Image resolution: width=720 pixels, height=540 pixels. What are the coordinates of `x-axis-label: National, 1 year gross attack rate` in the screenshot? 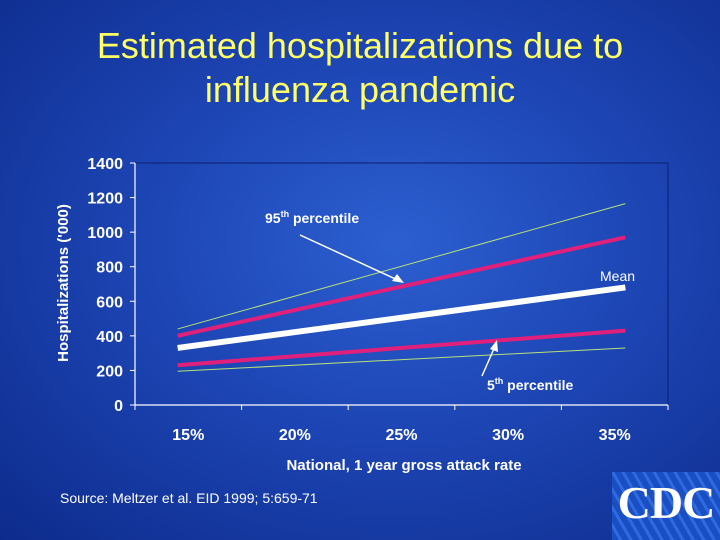 It's located at (403, 465).